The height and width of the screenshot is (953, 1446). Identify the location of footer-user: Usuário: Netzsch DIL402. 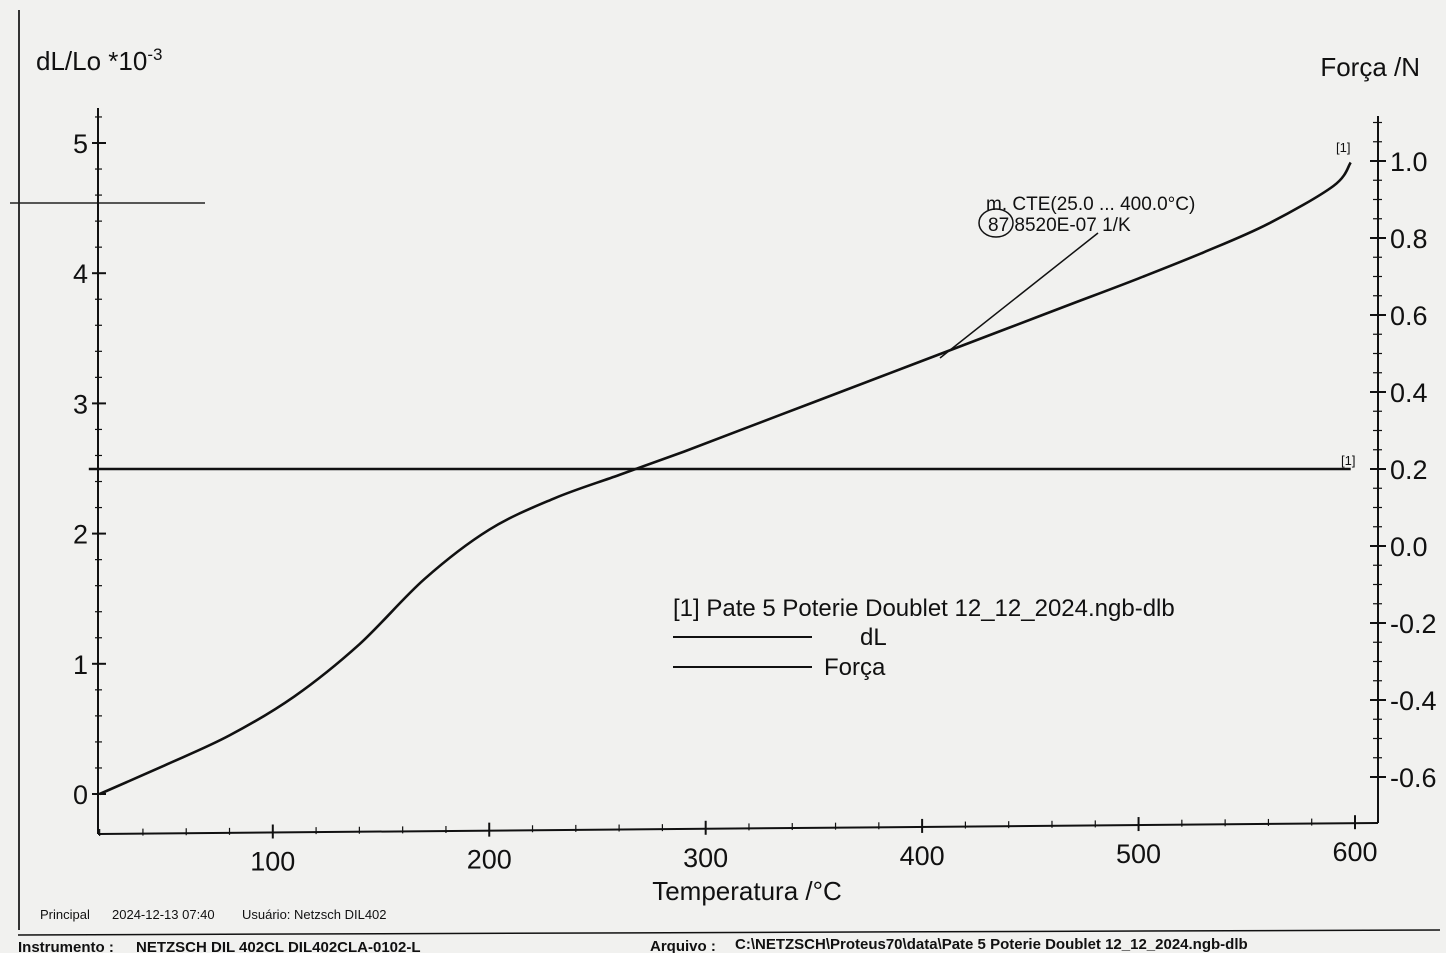
(314, 914).